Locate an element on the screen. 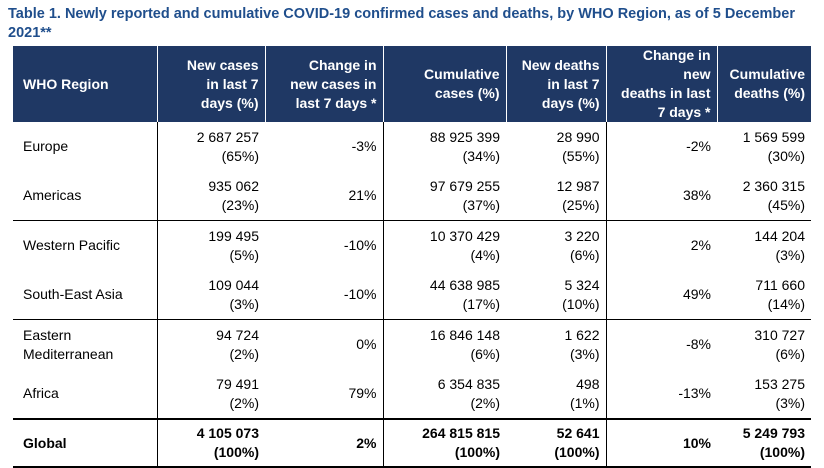 Image resolution: width=824 pixels, height=468 pixels. cell-change-new-cases: 2% is located at coordinates (324, 443).